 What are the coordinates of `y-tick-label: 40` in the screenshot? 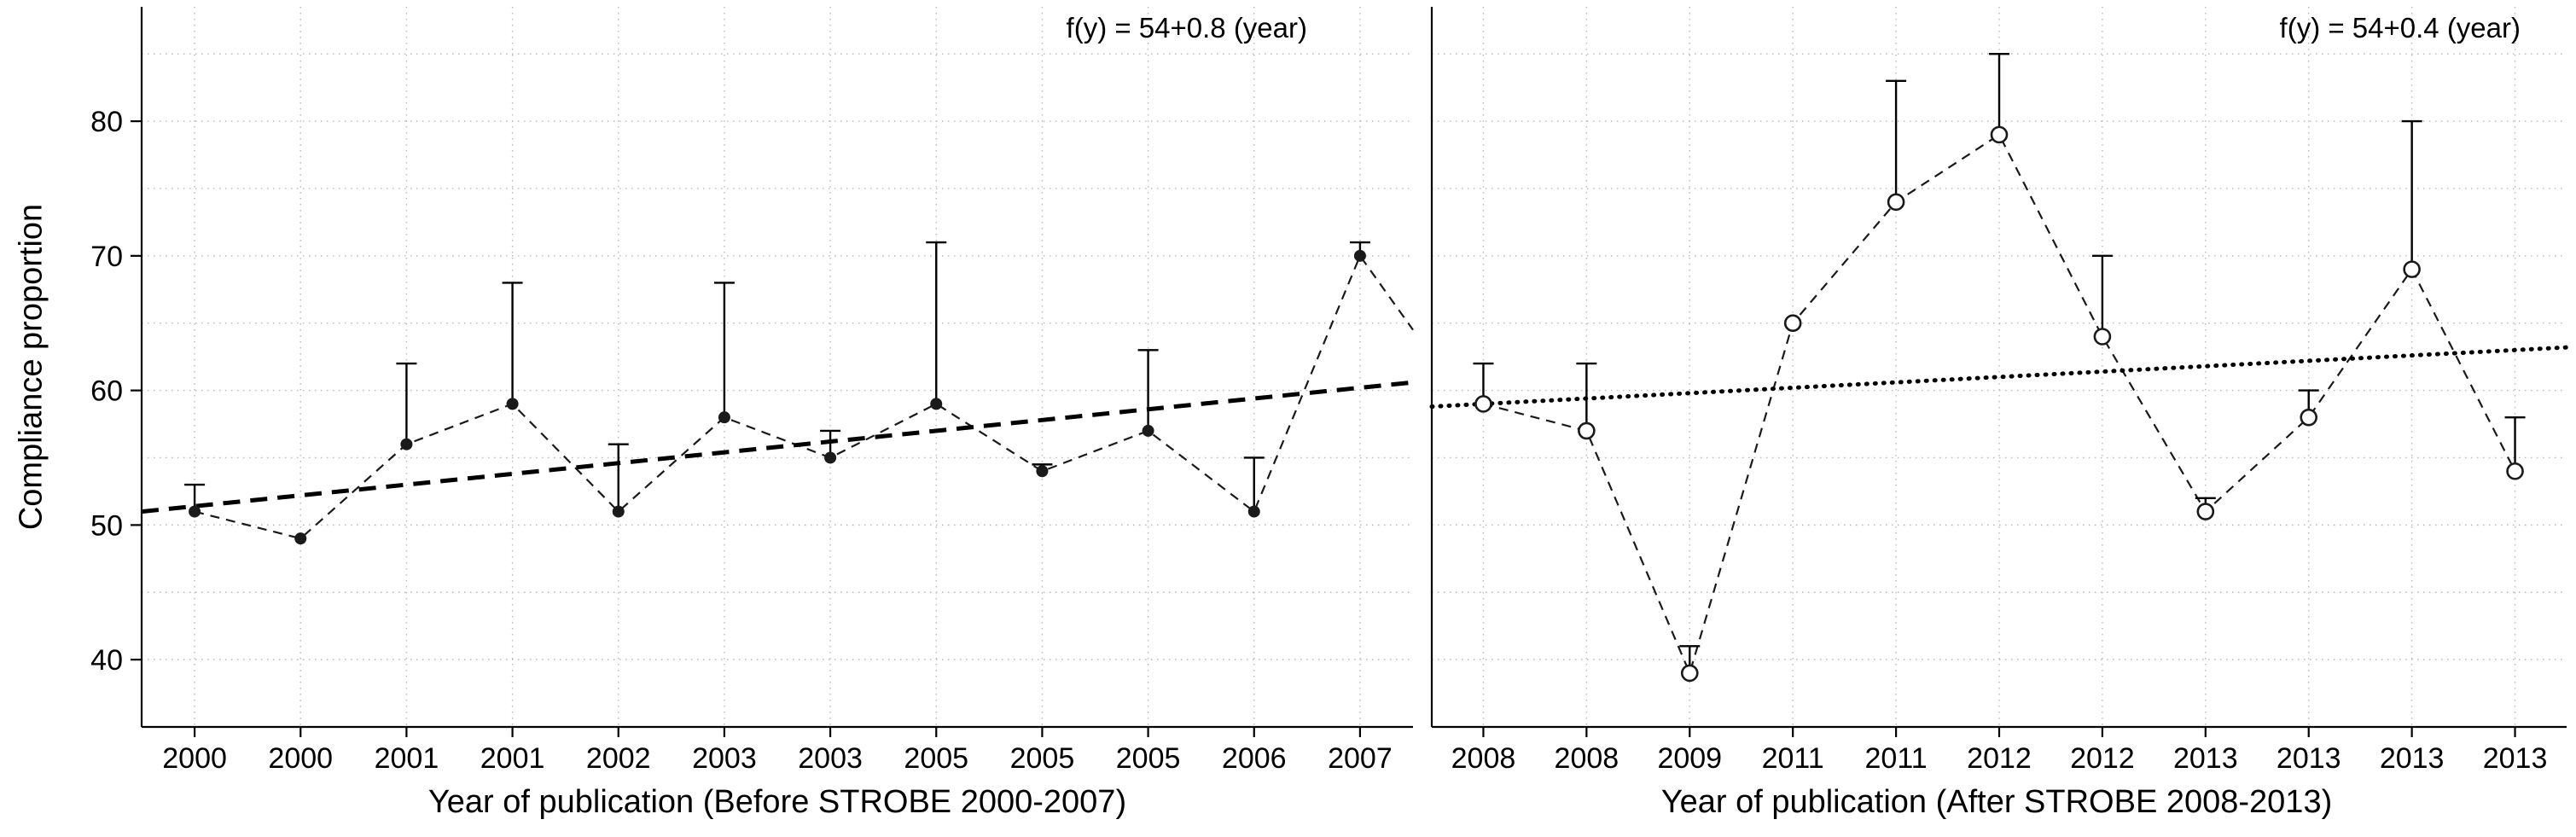 It's located at (106, 660).